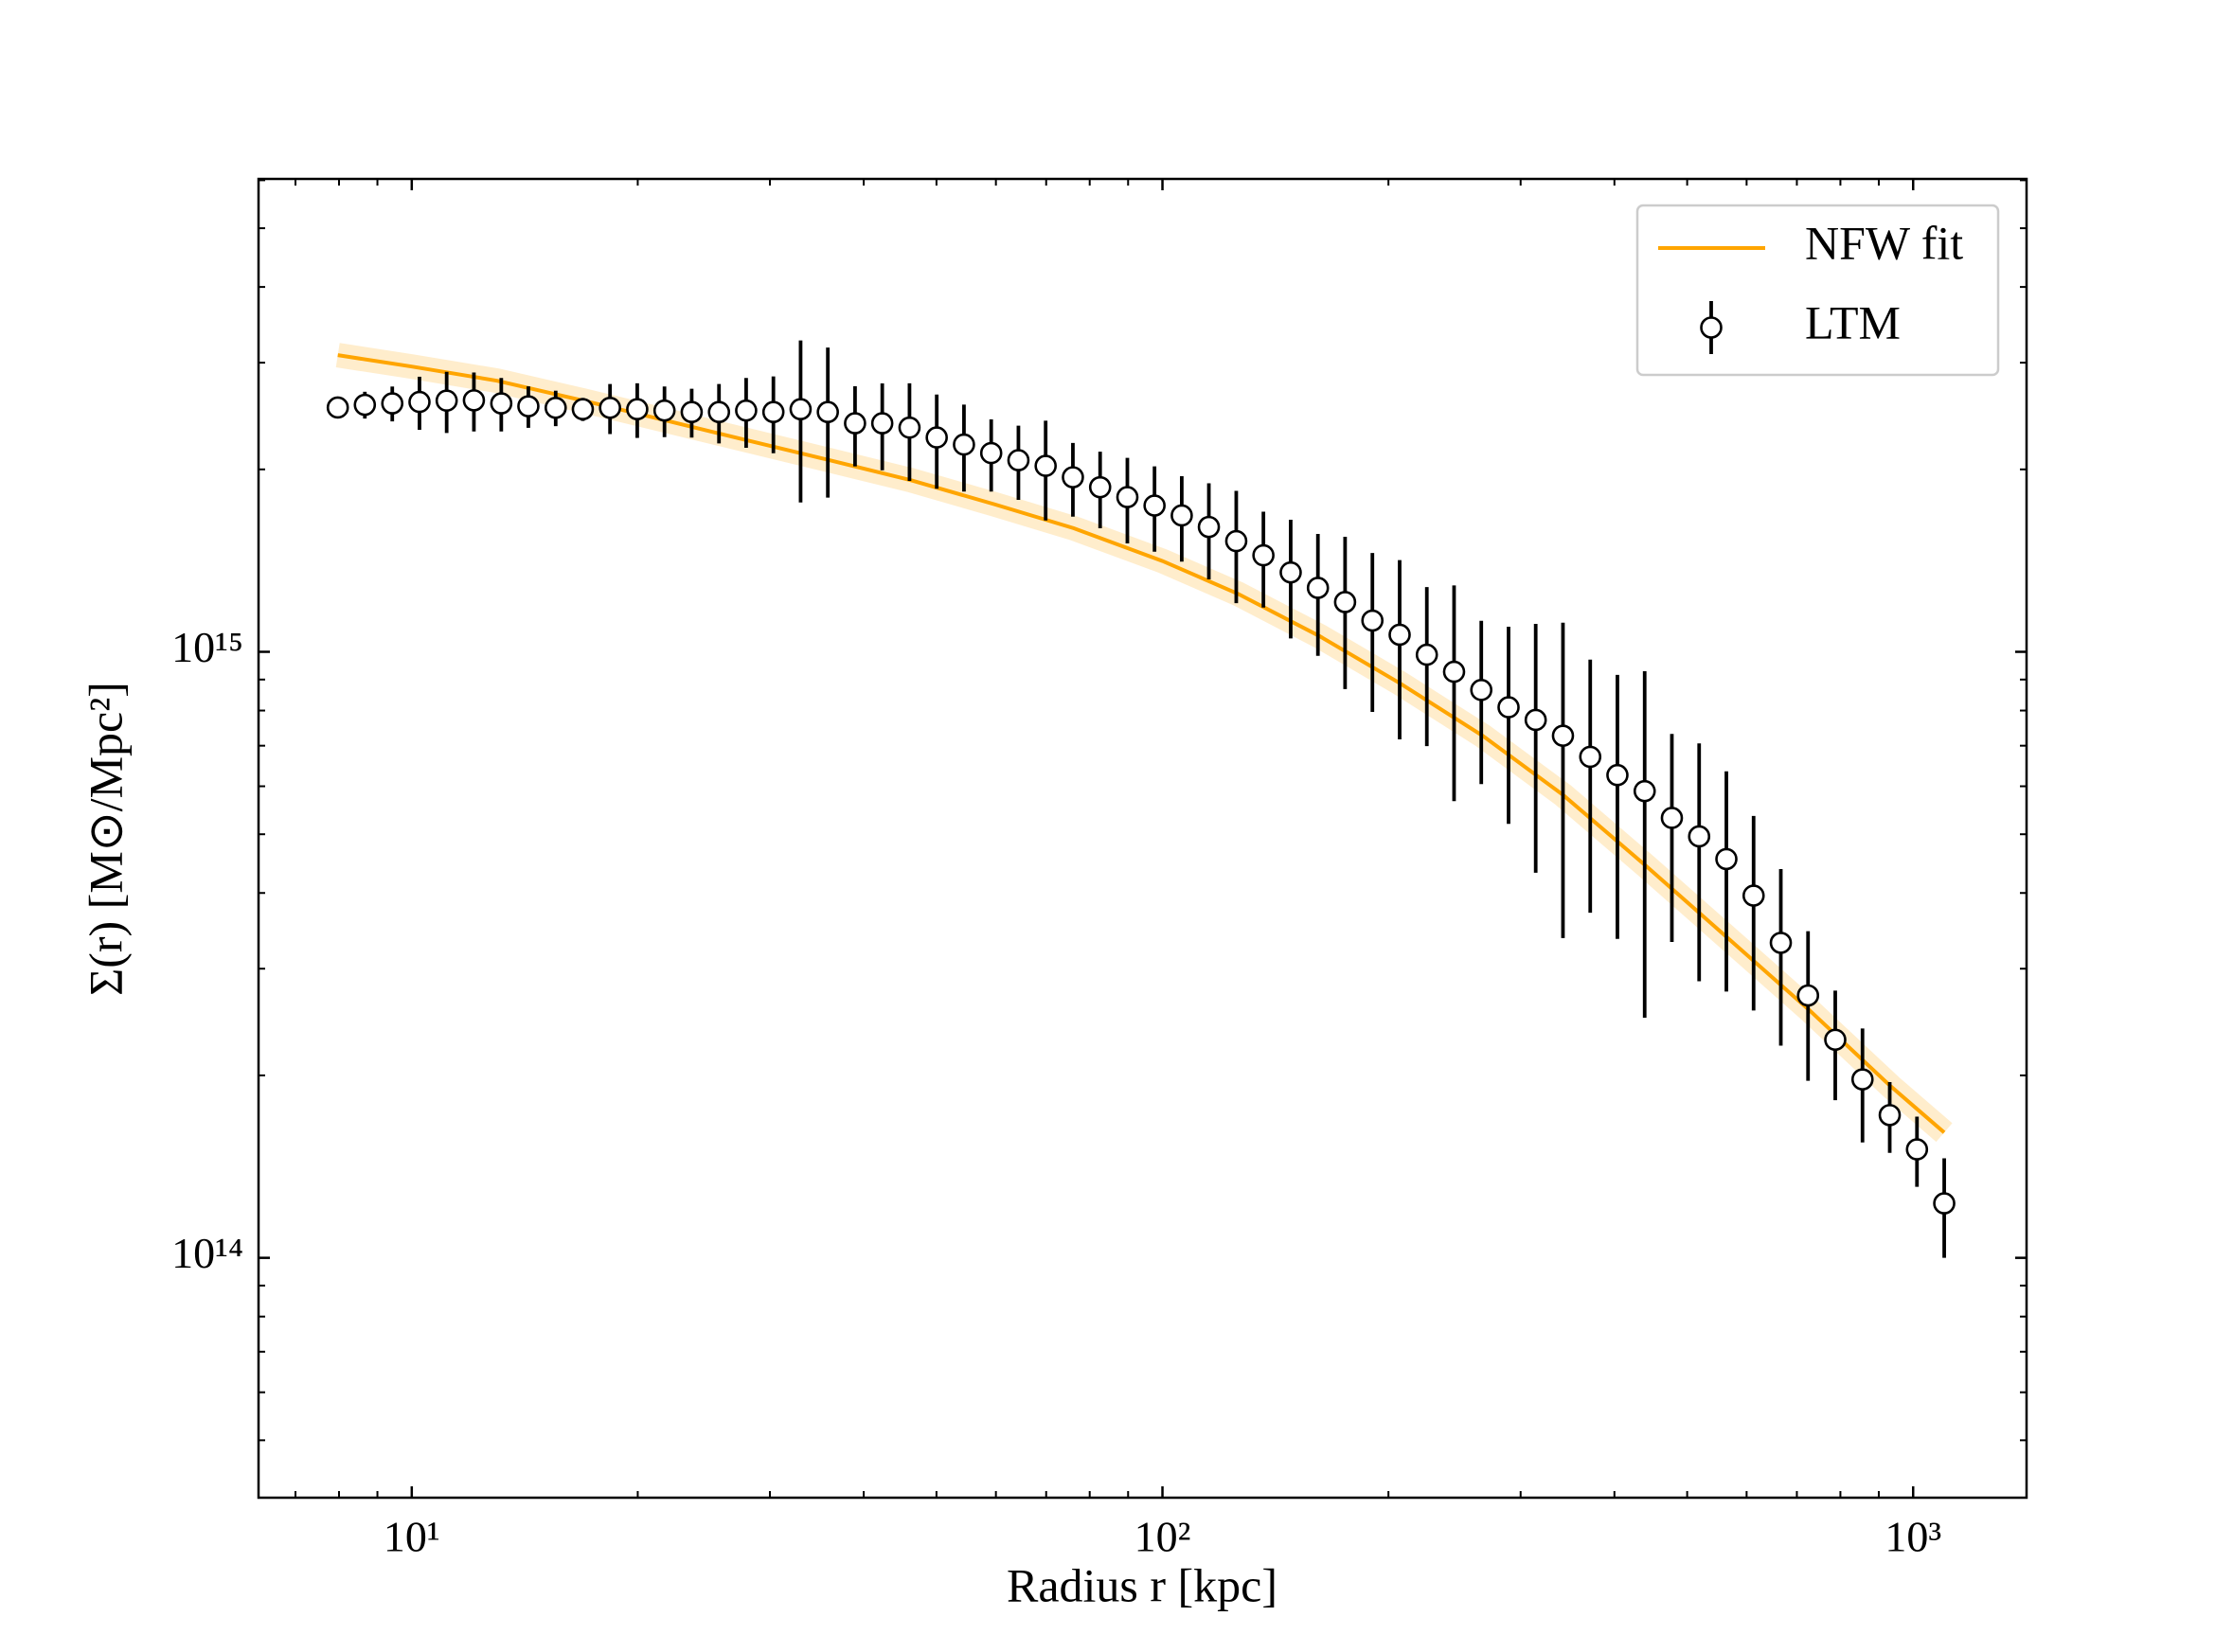 The height and width of the screenshot is (1652, 2215). I want to click on x-tick-label: 10¹, so click(412, 1537).